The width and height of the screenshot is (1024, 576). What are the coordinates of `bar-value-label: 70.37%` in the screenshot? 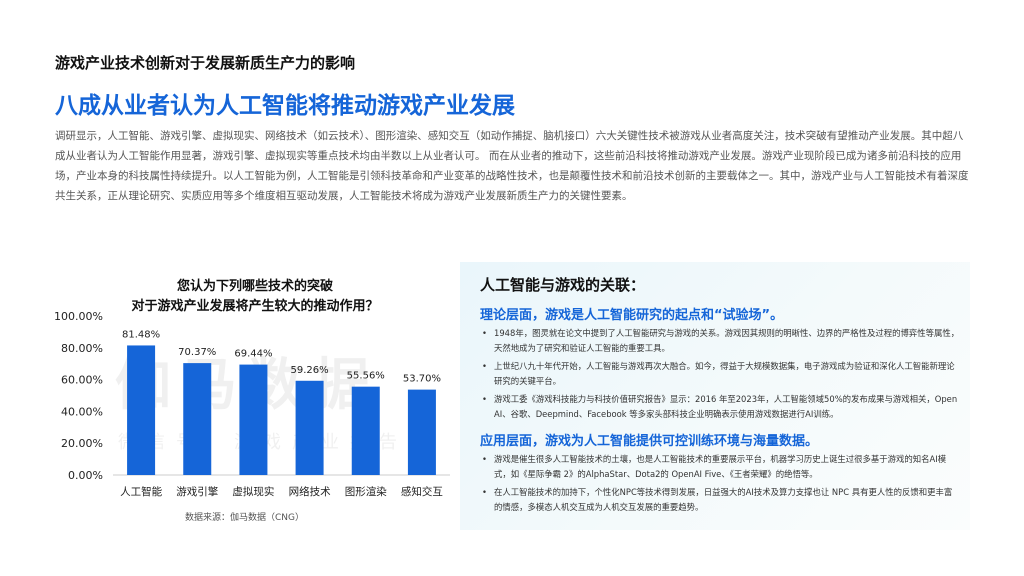 It's located at (197, 352).